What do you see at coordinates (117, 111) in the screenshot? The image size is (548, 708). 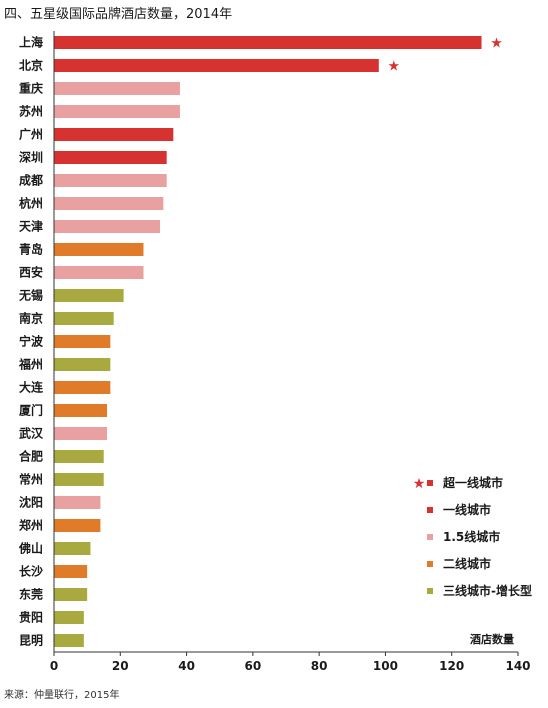 I see `bar-苏州` at bounding box center [117, 111].